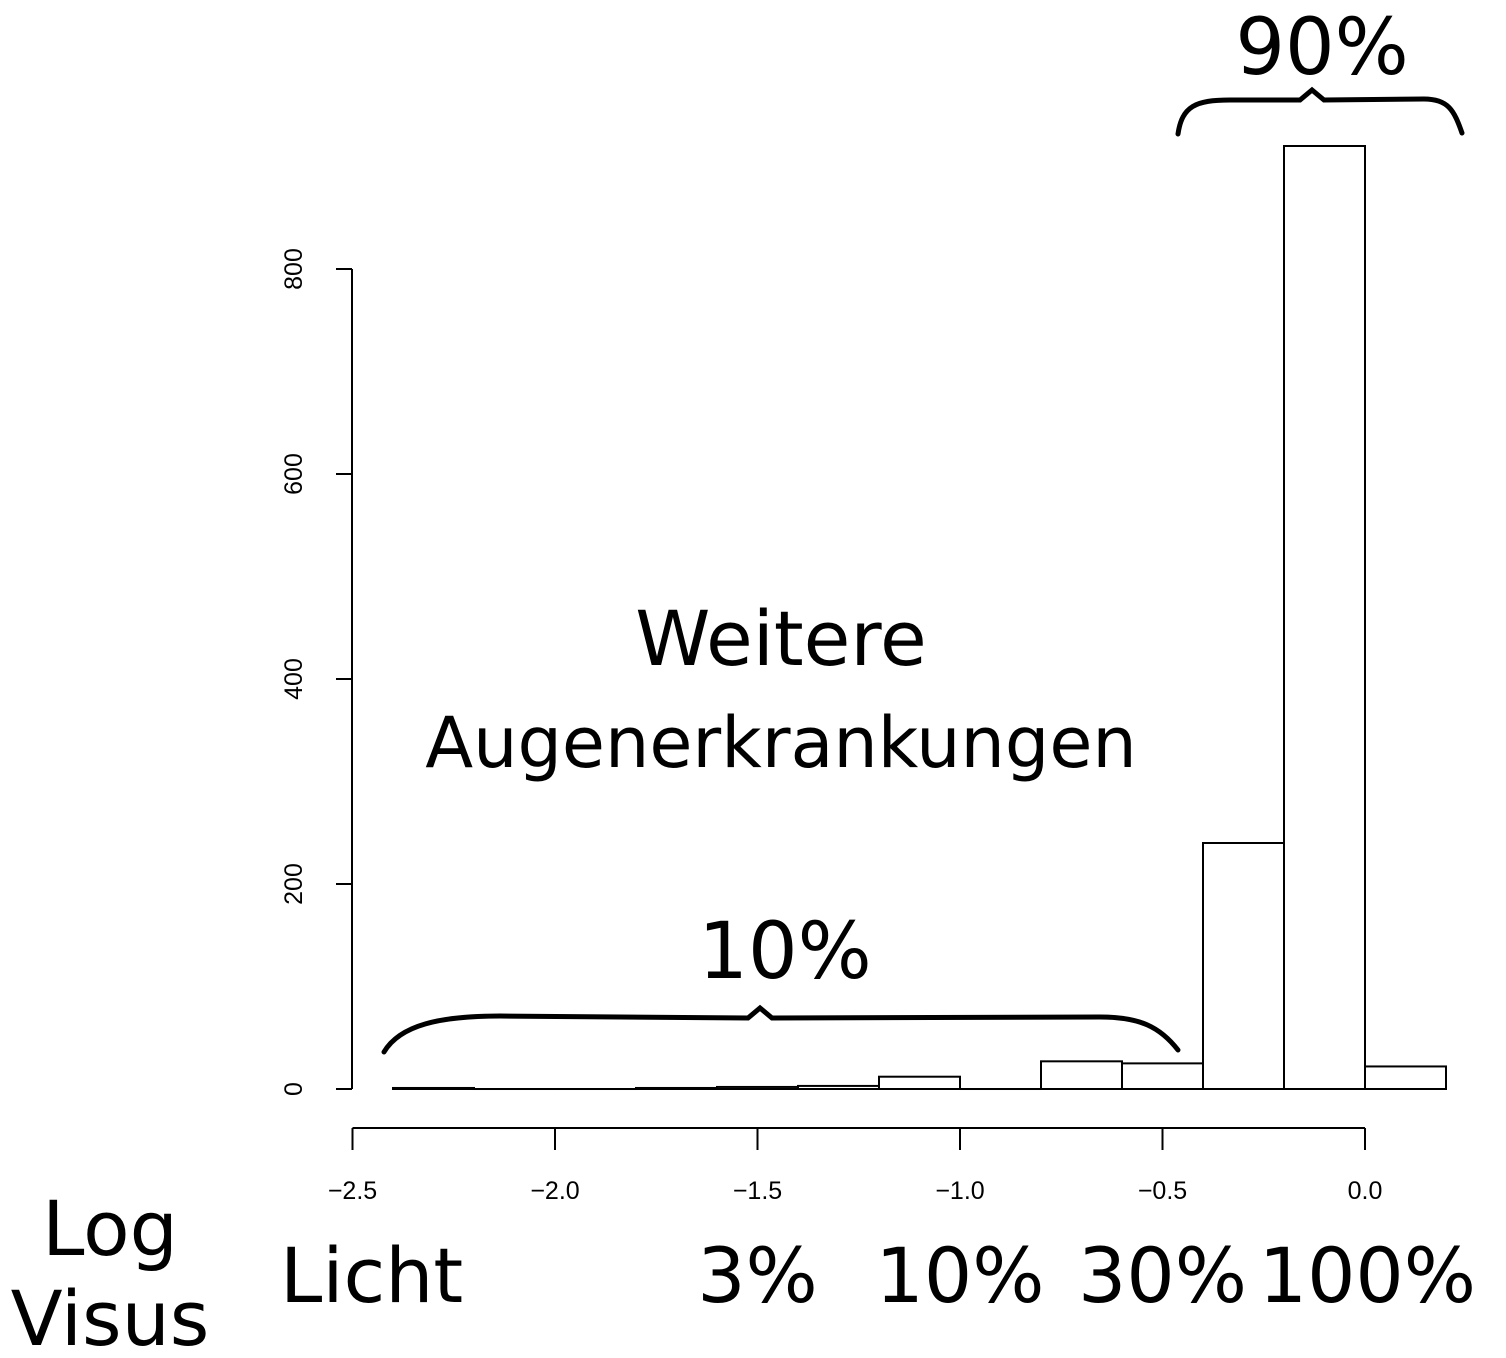 Image resolution: width=1506 pixels, height=1358 pixels. I want to click on x-tick-label-5: 0.0, so click(1365, 1191).